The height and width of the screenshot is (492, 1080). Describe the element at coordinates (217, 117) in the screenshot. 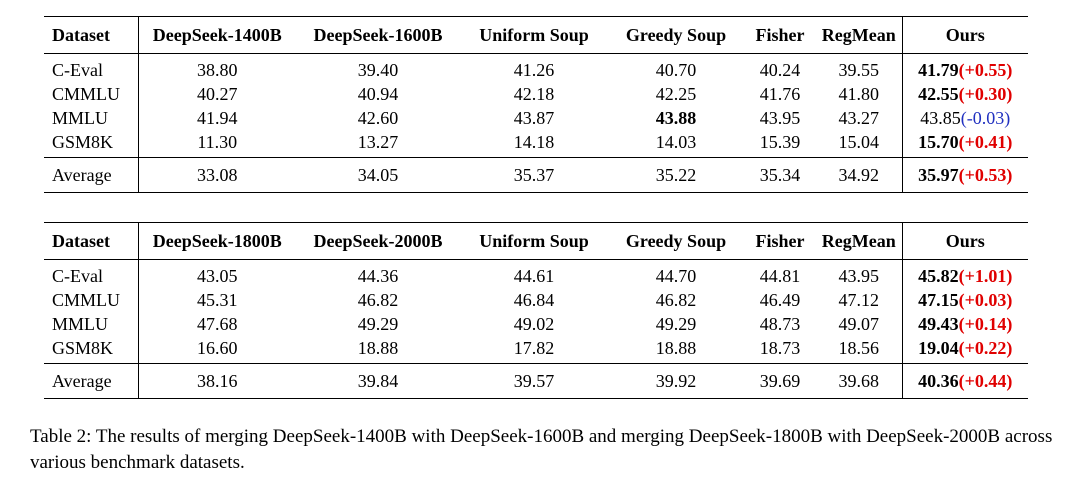

I see `value-cell: 41.94` at that location.